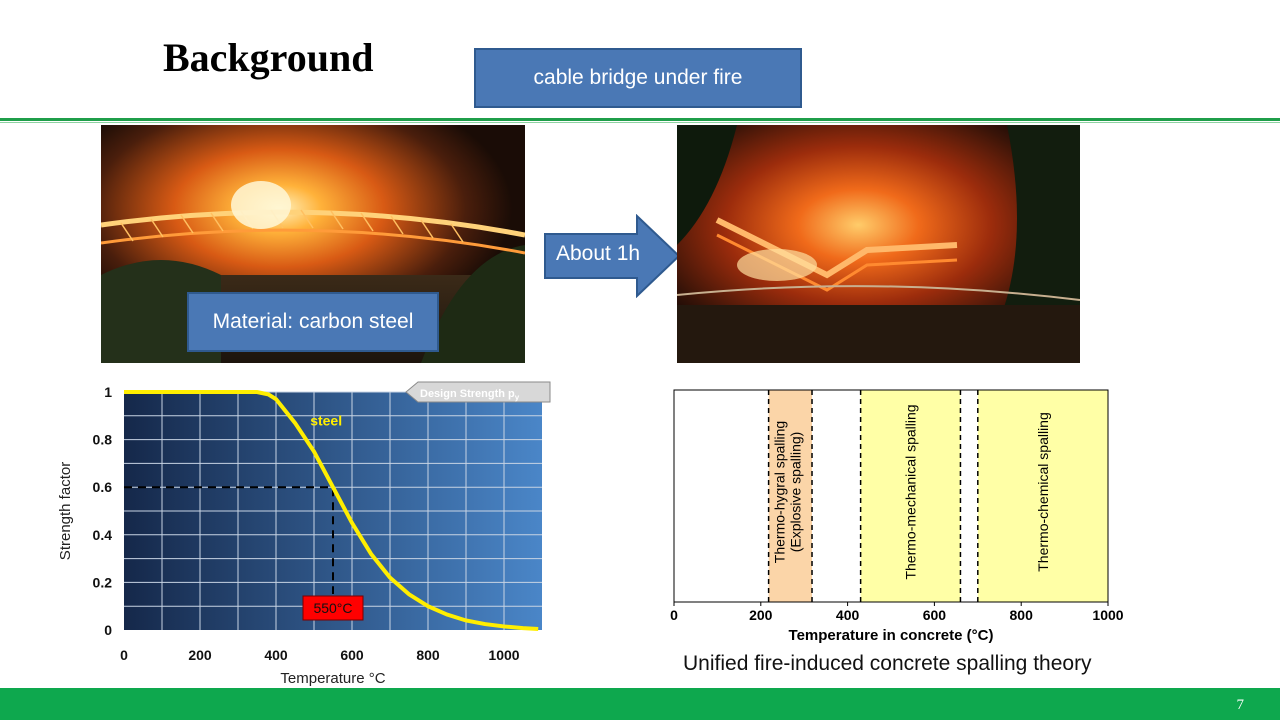  I want to click on chart1-critical-temp-label: 550°C, so click(332, 608).